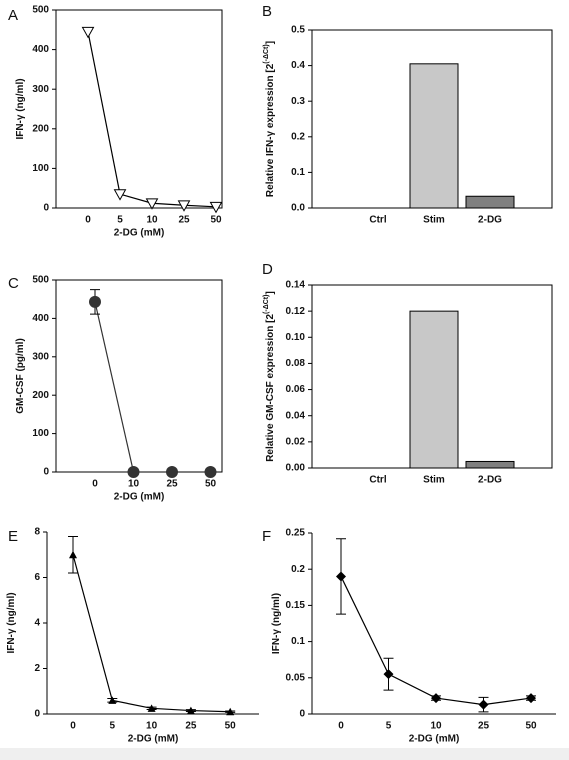  What do you see at coordinates (296, 677) in the screenshot?
I see `y-tick-label: 0.05` at bounding box center [296, 677].